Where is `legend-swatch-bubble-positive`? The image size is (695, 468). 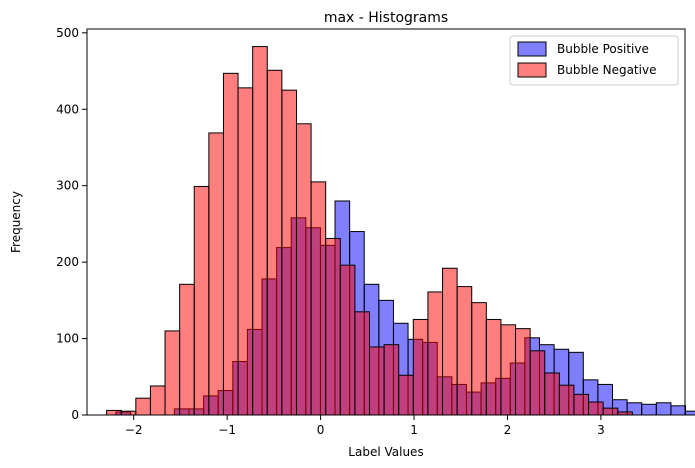 legend-swatch-bubble-positive is located at coordinates (532, 49).